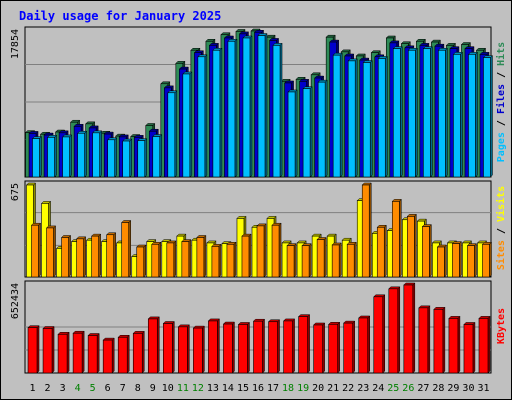  I want to click on x-tick-label-6: 6, so click(108, 388).